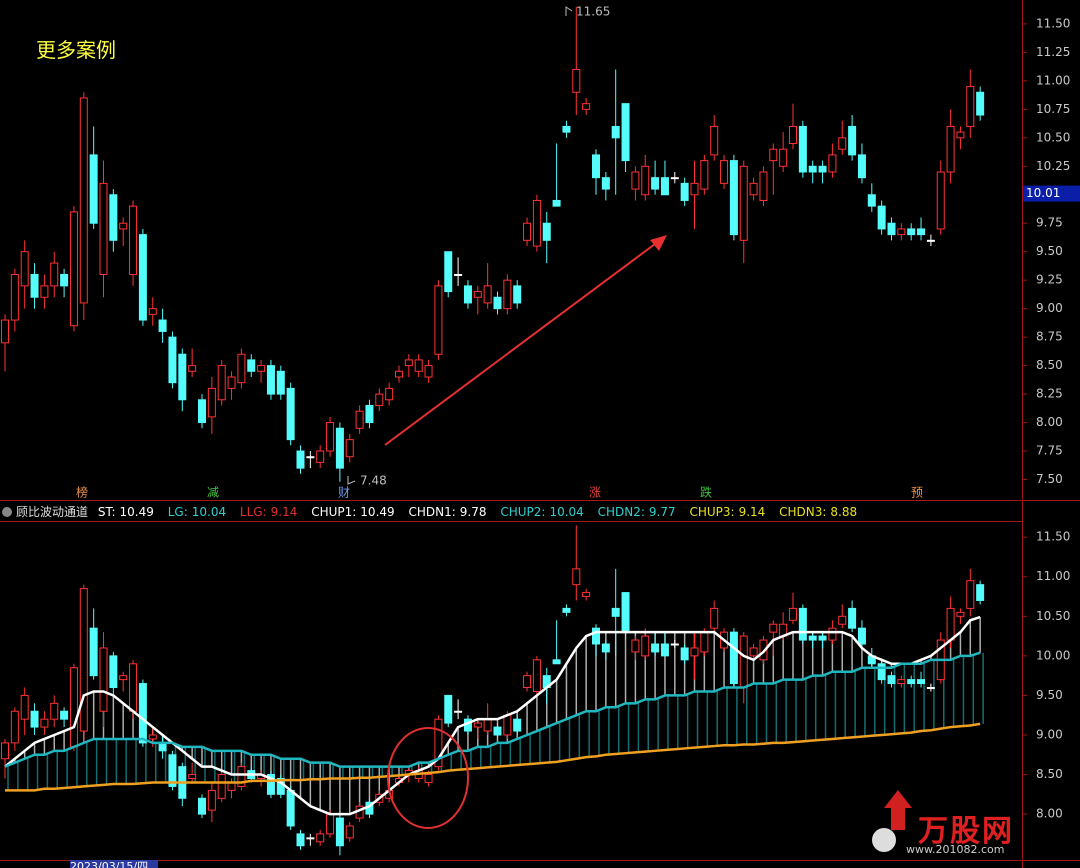 This screenshot has width=1080, height=868. I want to click on event-marker: 财, so click(344, 493).